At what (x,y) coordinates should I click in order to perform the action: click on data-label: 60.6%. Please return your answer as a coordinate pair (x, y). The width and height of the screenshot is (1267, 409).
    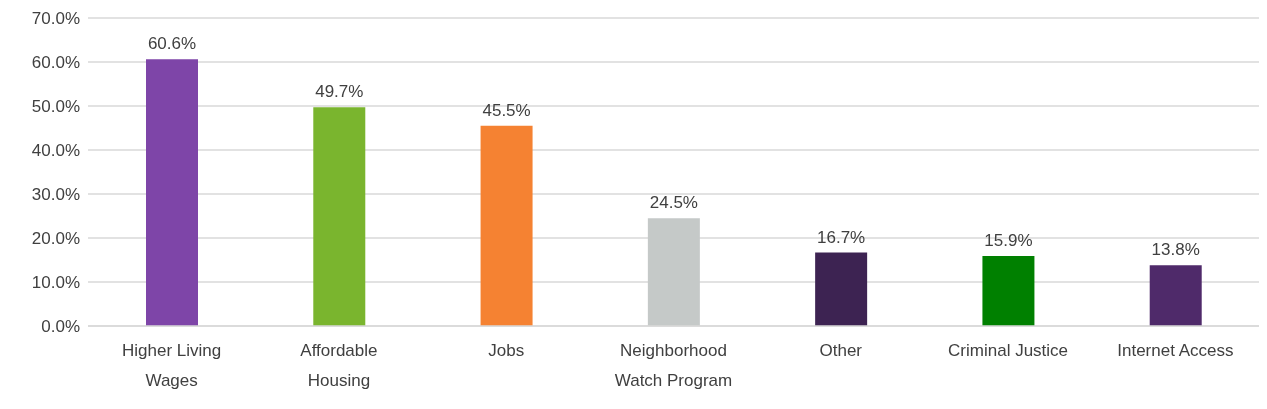
    Looking at the image, I should click on (172, 44).